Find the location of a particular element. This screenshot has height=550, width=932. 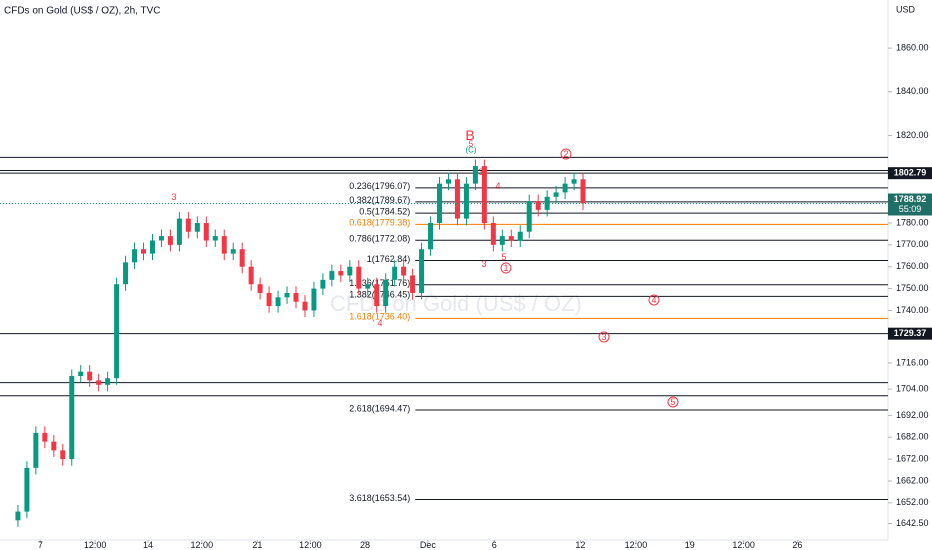

fib-label: 2.618(1694.47) is located at coordinates (379, 408).